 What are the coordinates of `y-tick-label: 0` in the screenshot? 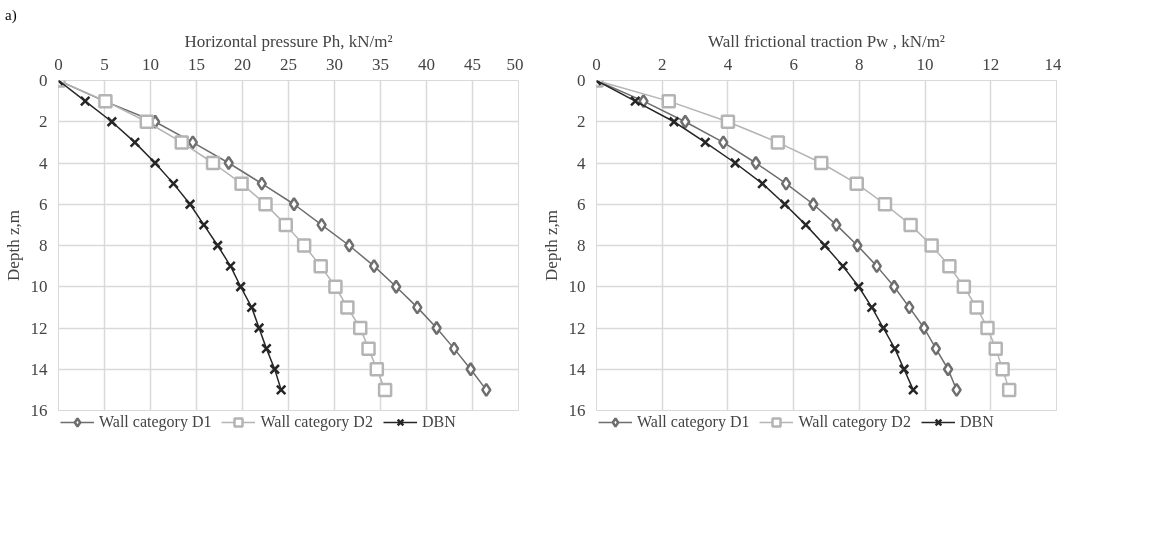 It's located at (43, 80).